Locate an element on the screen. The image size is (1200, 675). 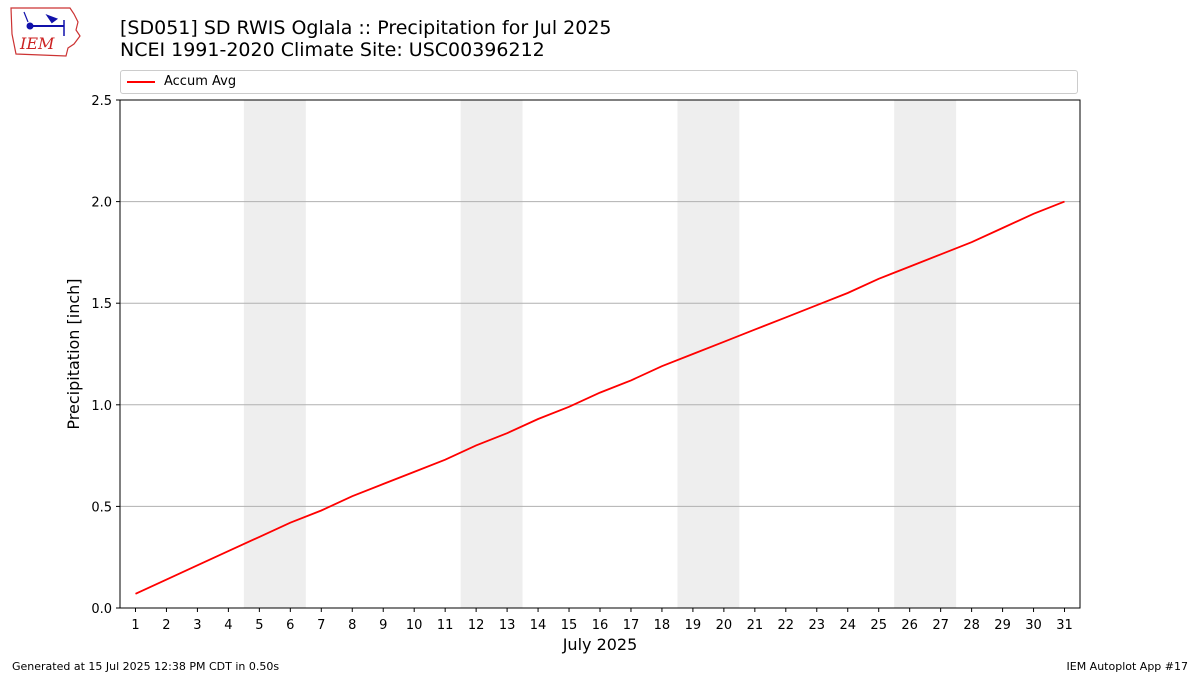
x-tick-label: 3 is located at coordinates (197, 625).